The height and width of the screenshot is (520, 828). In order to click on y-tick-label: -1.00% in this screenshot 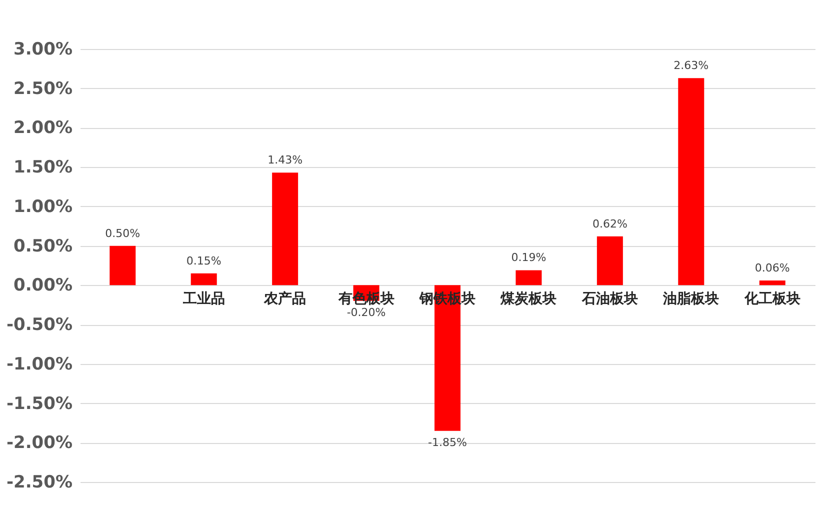, I will do `click(39, 364)`.